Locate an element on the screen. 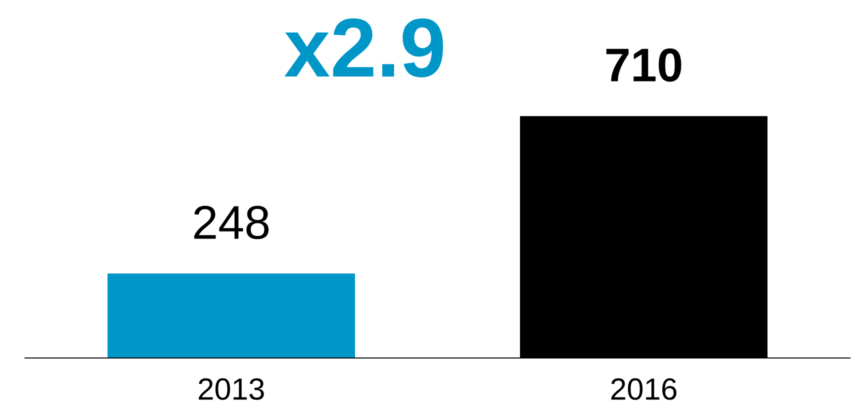  x-tick-label: 2016 is located at coordinates (643, 389).